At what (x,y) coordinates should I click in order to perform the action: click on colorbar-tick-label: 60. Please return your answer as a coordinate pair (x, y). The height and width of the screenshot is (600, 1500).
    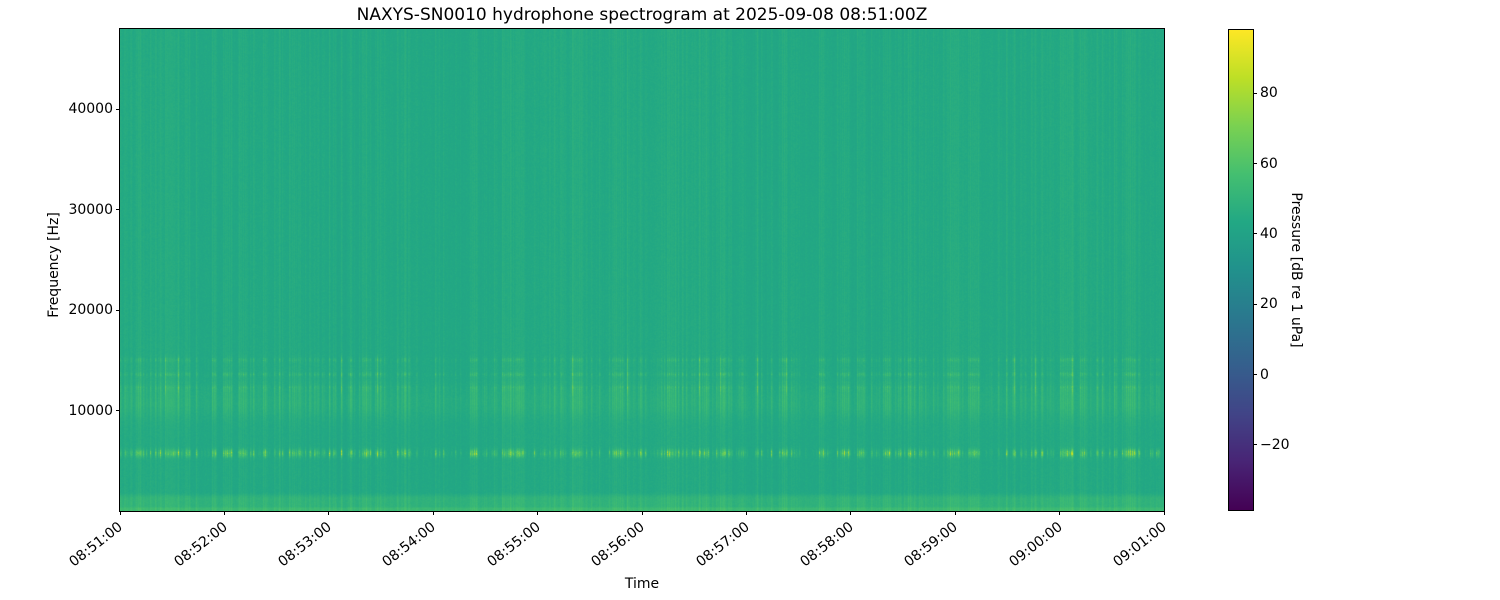
    Looking at the image, I should click on (1269, 163).